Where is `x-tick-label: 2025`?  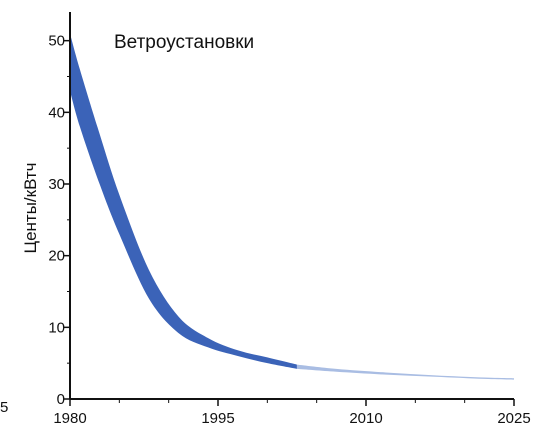 x-tick-label: 2025 is located at coordinates (513, 418).